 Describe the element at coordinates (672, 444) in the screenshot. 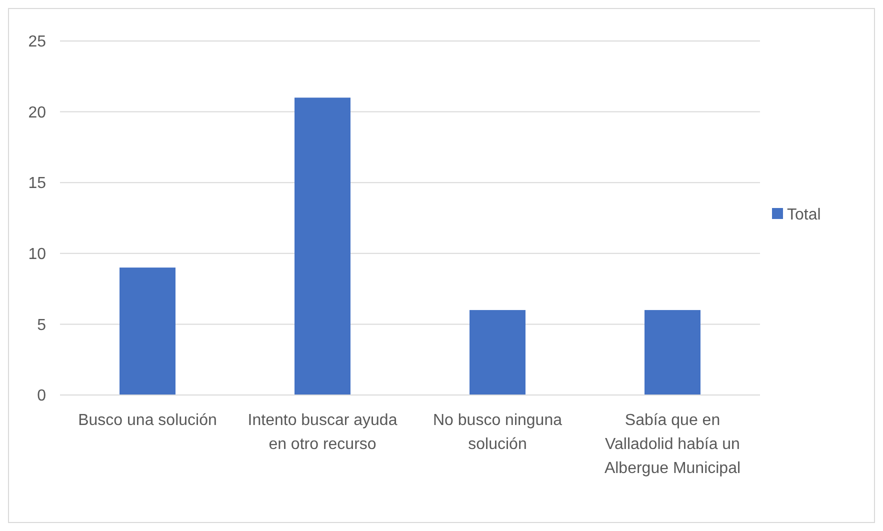

I see `x-tick-label: Sabía que en Valladolid había un Albergue Municipal` at that location.